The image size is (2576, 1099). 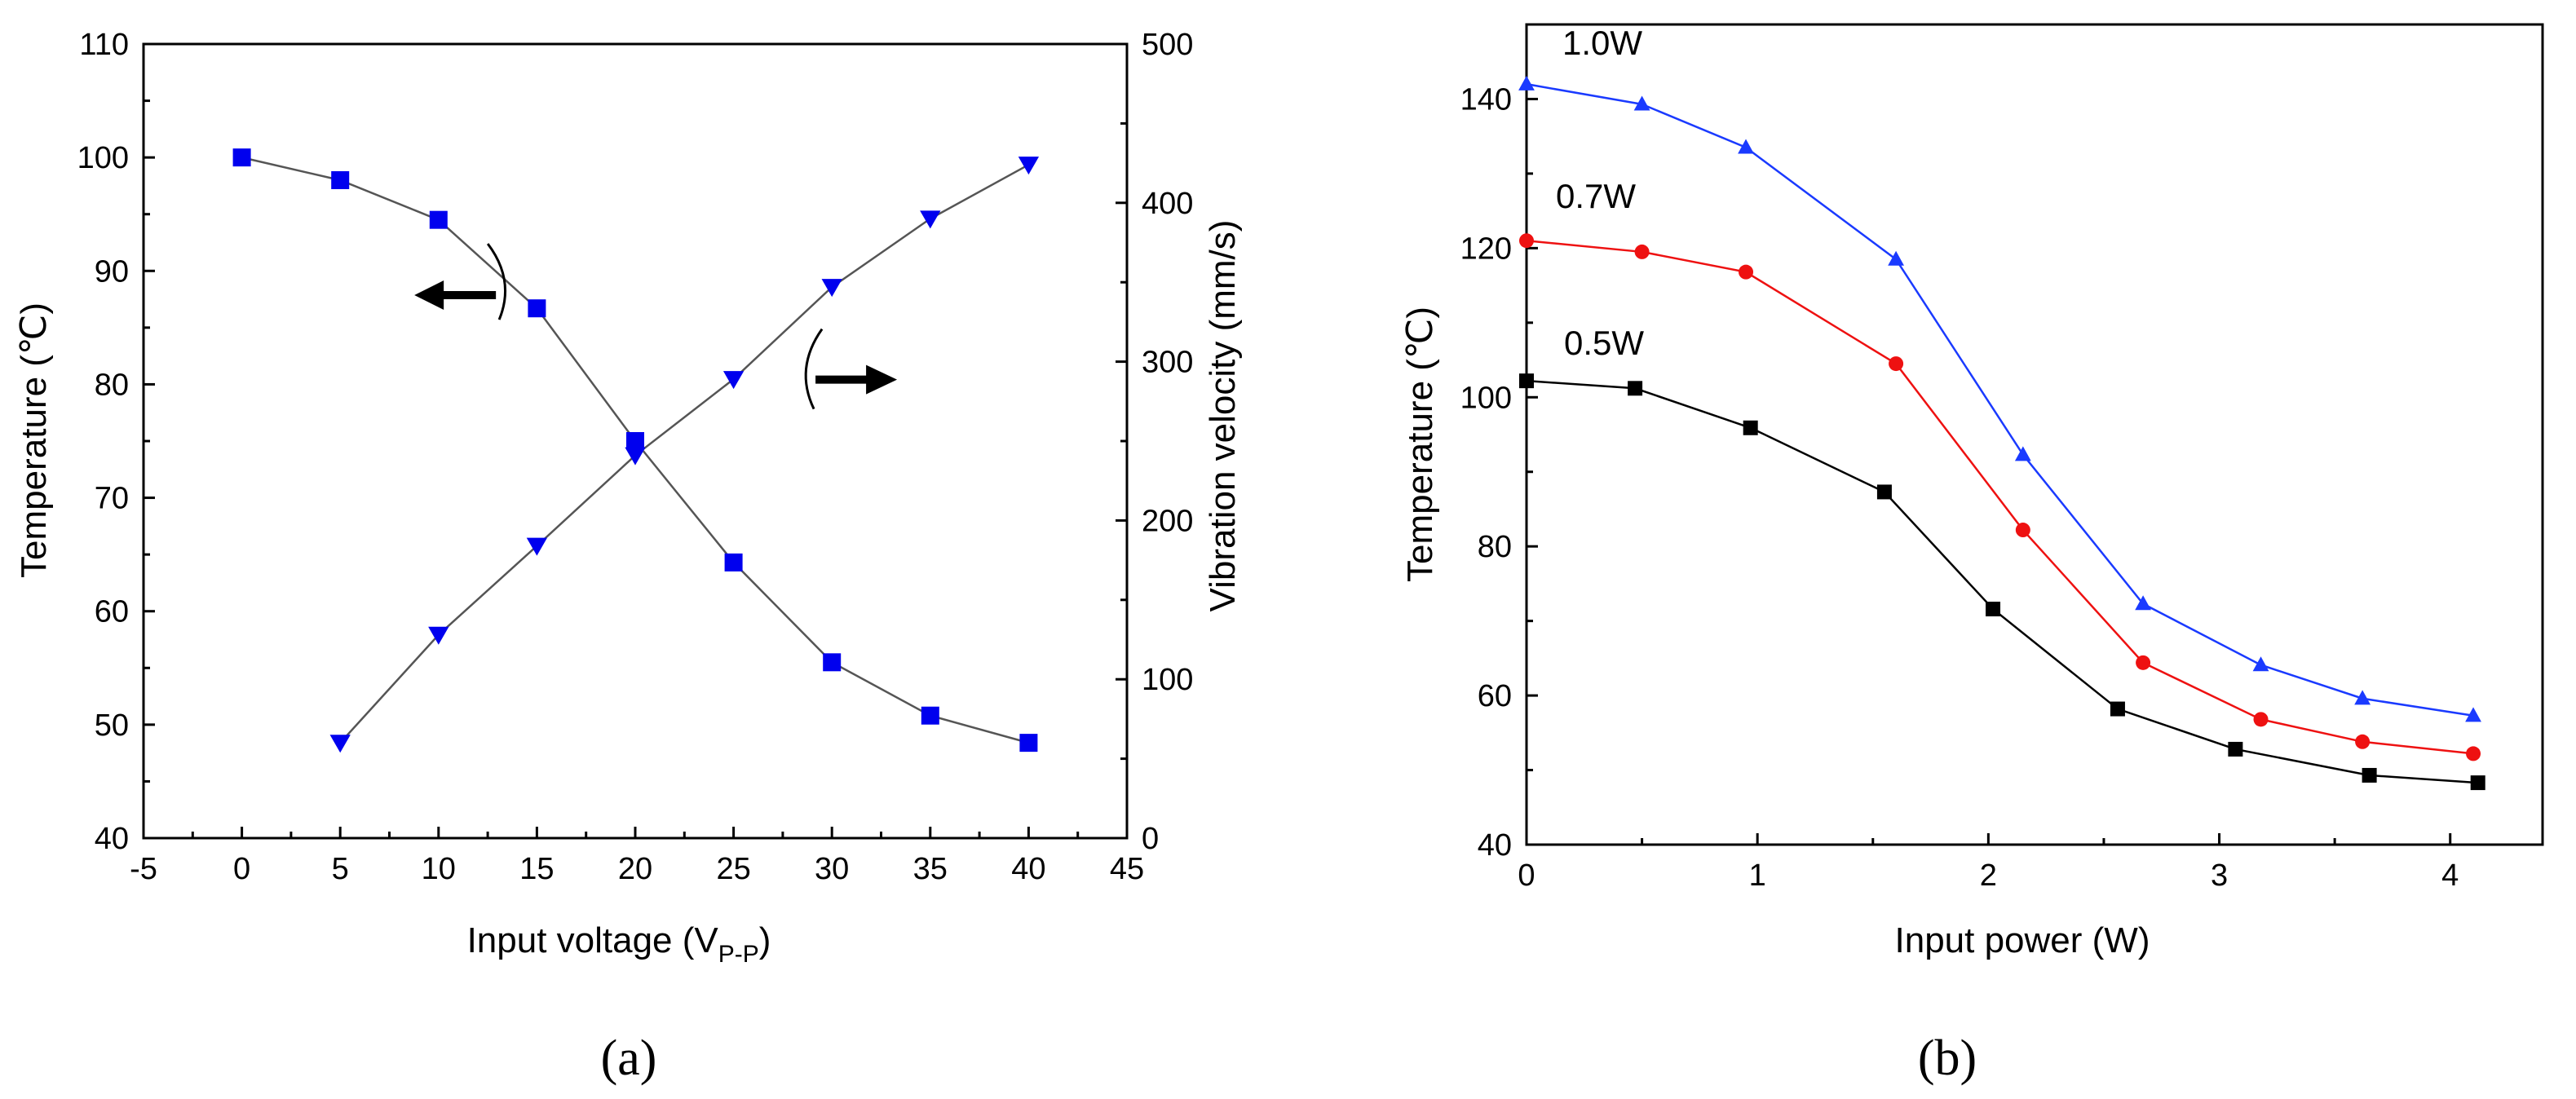 I want to click on y-left-tick-label: 110, so click(x=104, y=45).